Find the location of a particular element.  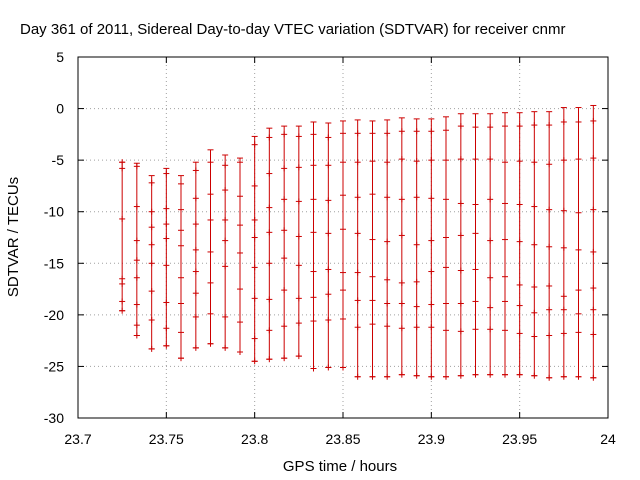

x-tick-label: 23.7 is located at coordinates (77, 439).